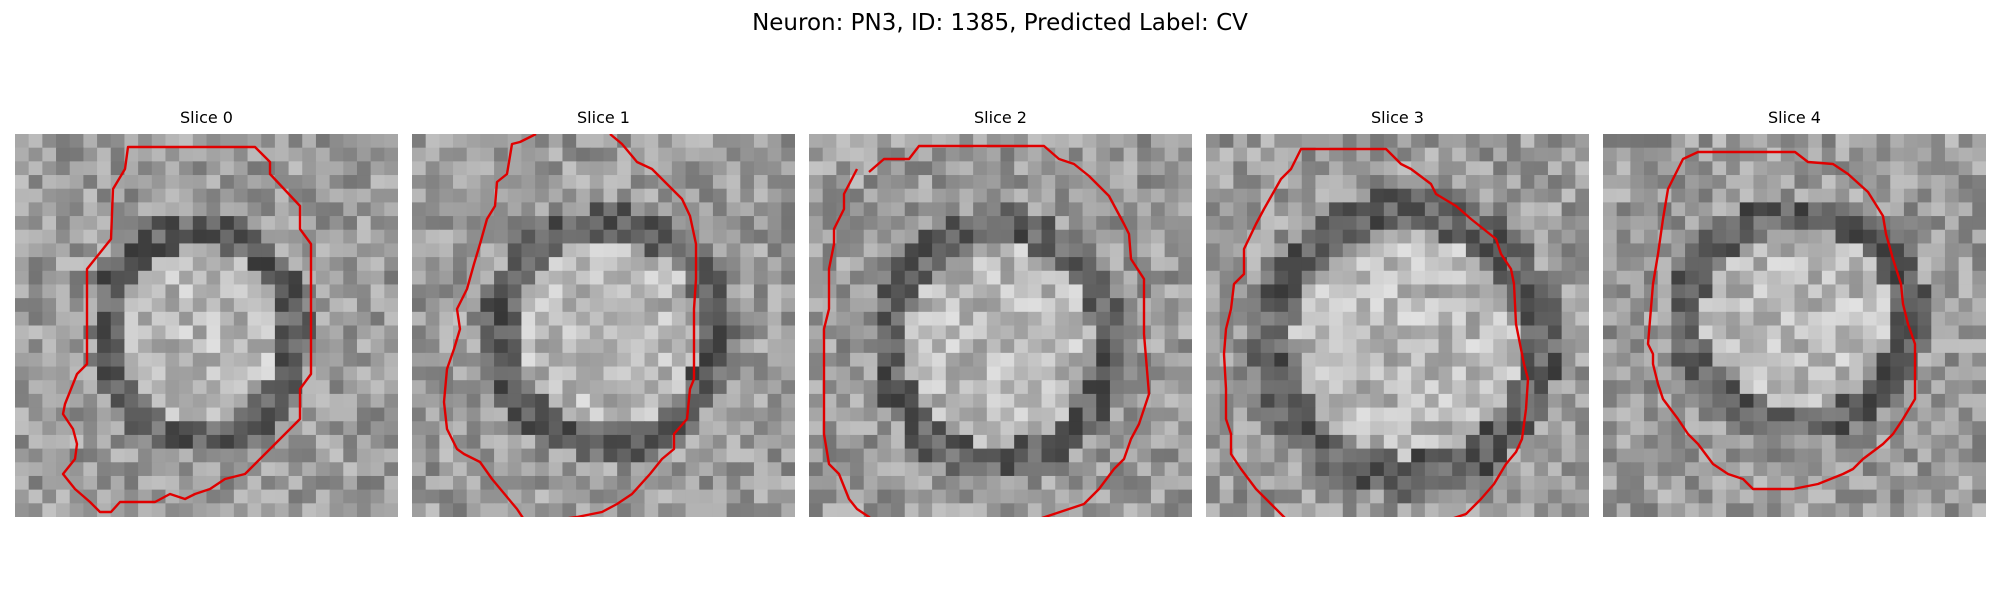 This screenshot has width=2000, height=600. What do you see at coordinates (603, 117) in the screenshot?
I see `slice-title: Slice 1` at bounding box center [603, 117].